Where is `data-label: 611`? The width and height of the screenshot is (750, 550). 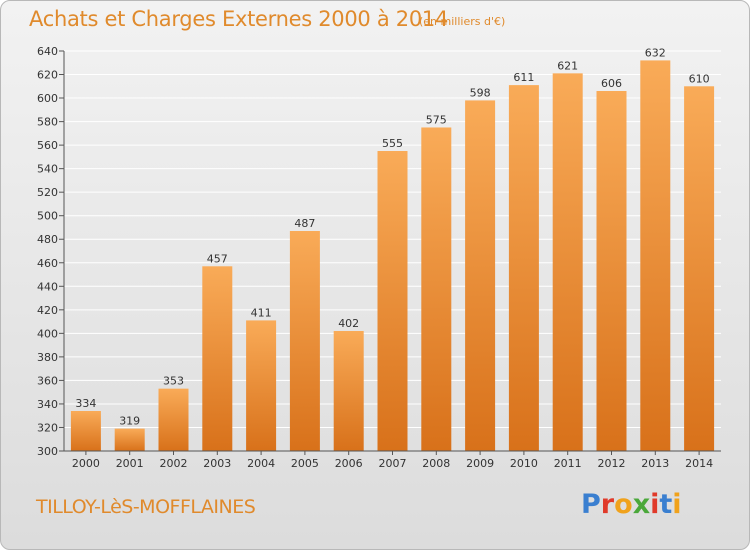 data-label: 611 is located at coordinates (523, 77).